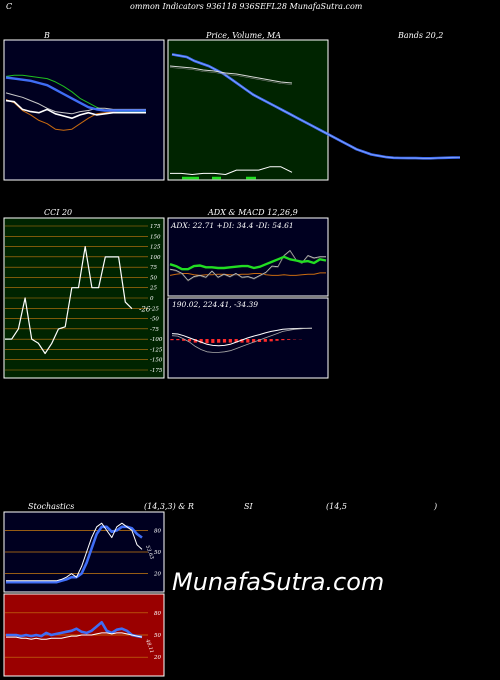 This screenshot has height=680, width=500. I want to click on stoch-tick-label-1: 50, so click(157, 553).